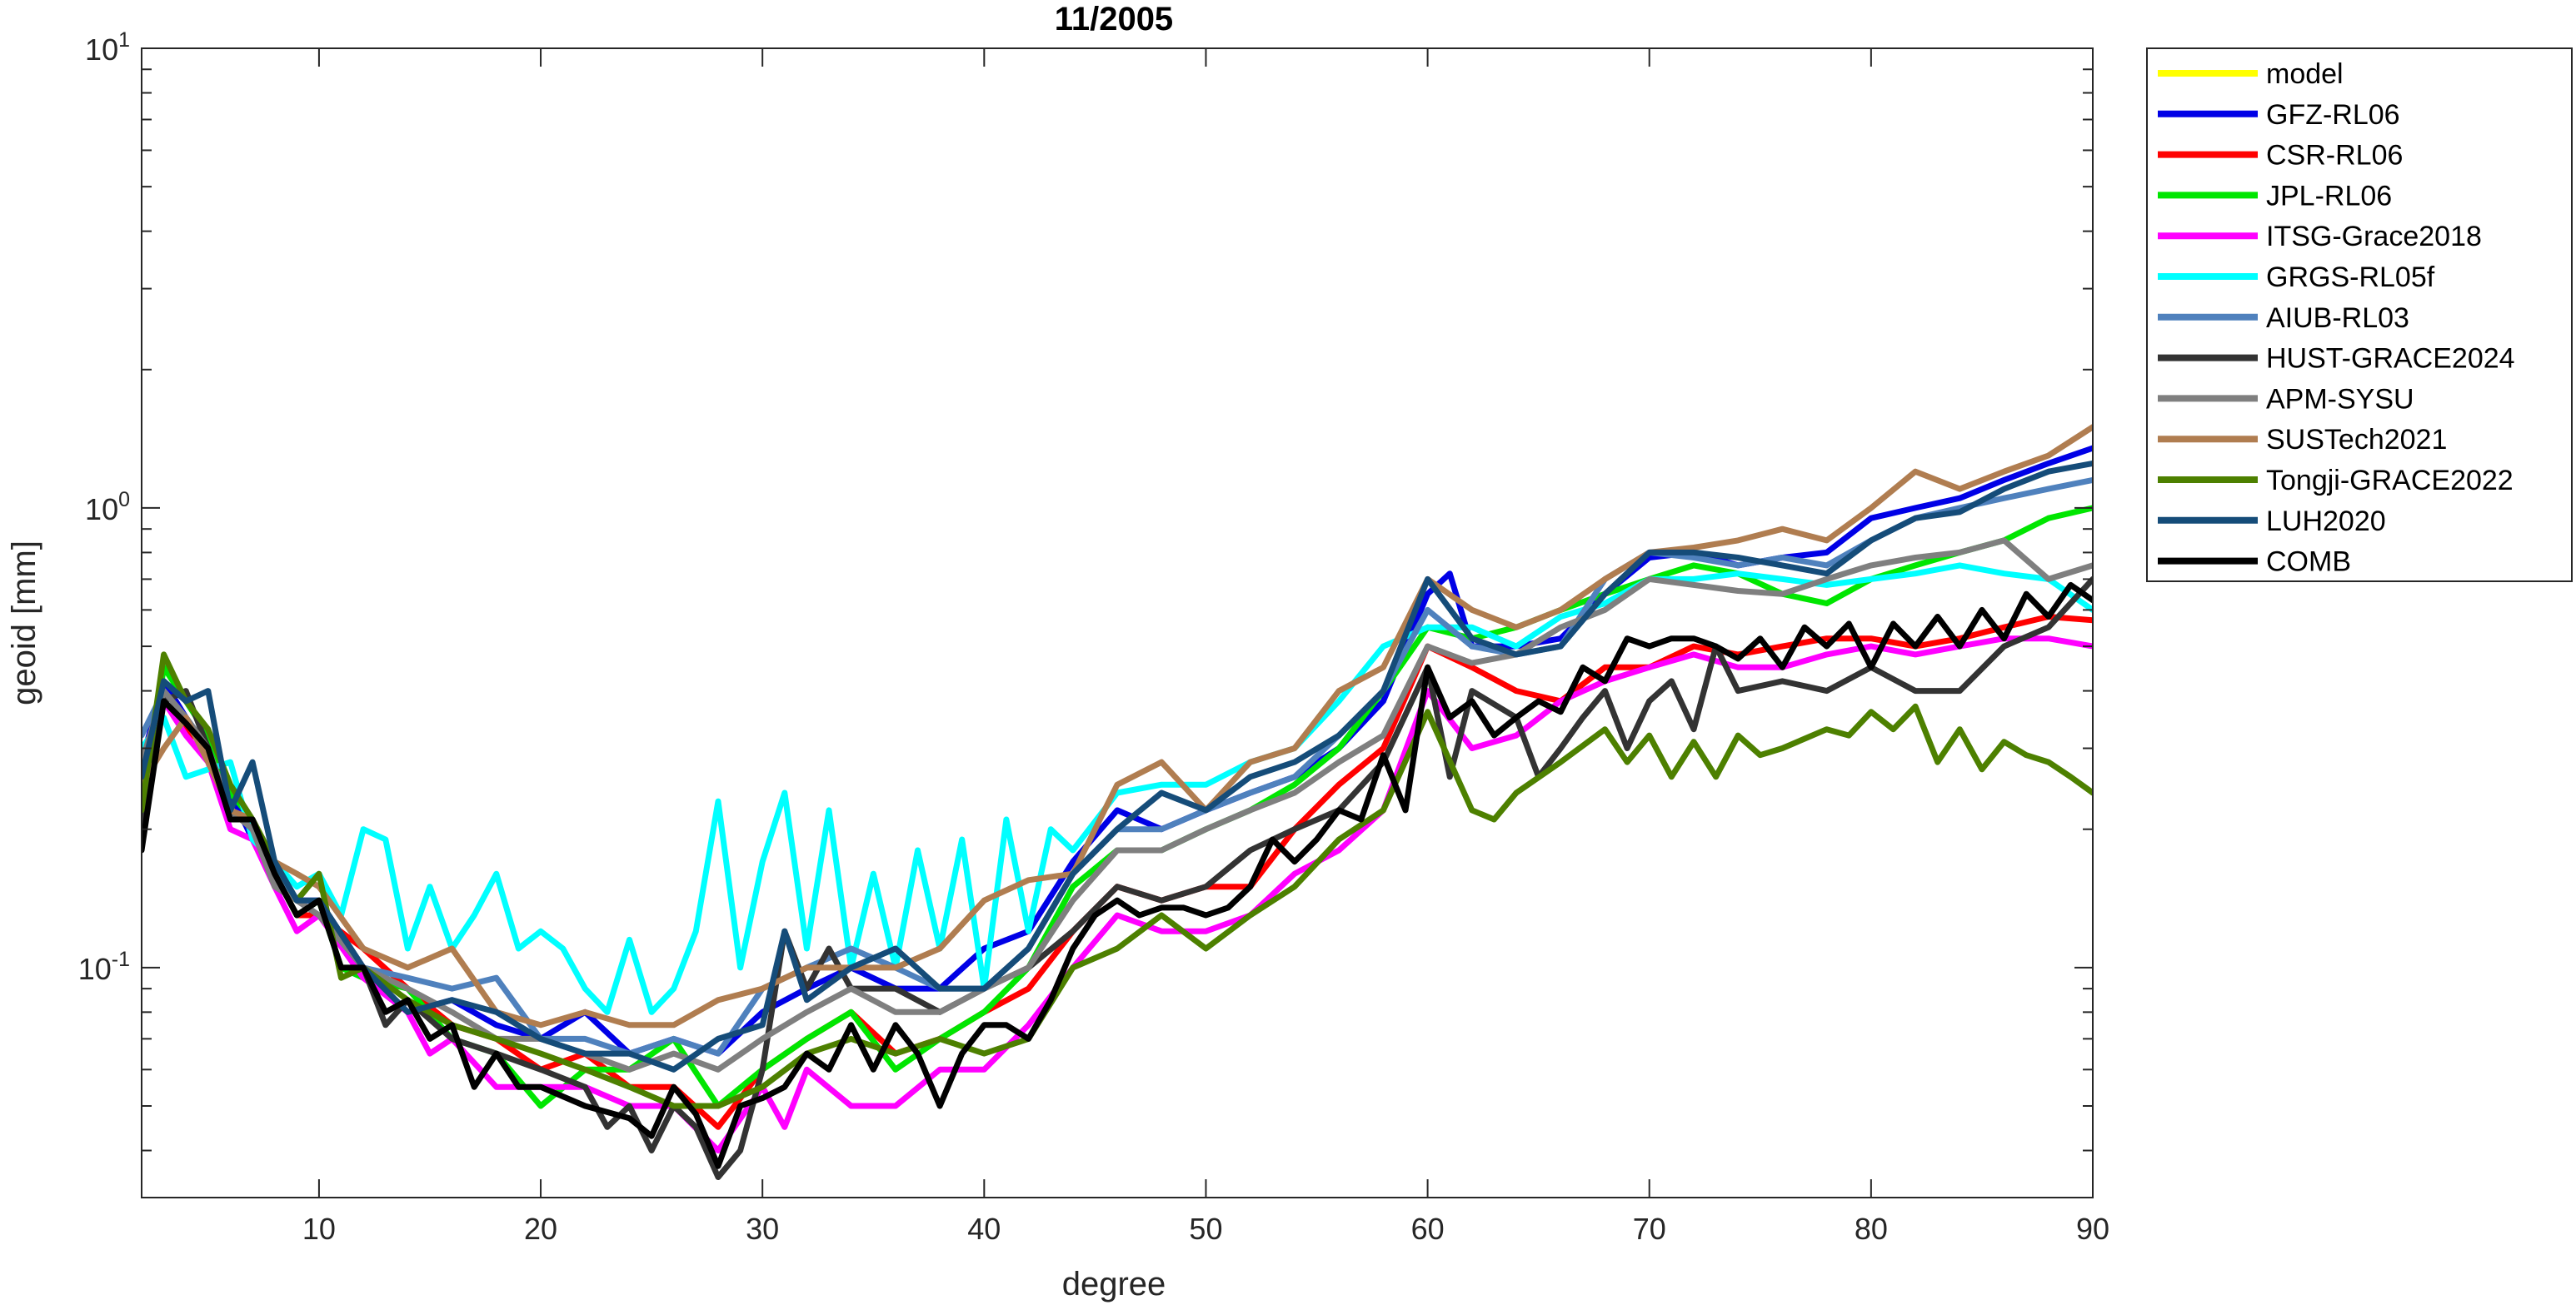 This screenshot has height=1305, width=2576. What do you see at coordinates (107, 47) in the screenshot?
I see `y-tick-label: 10¹` at bounding box center [107, 47].